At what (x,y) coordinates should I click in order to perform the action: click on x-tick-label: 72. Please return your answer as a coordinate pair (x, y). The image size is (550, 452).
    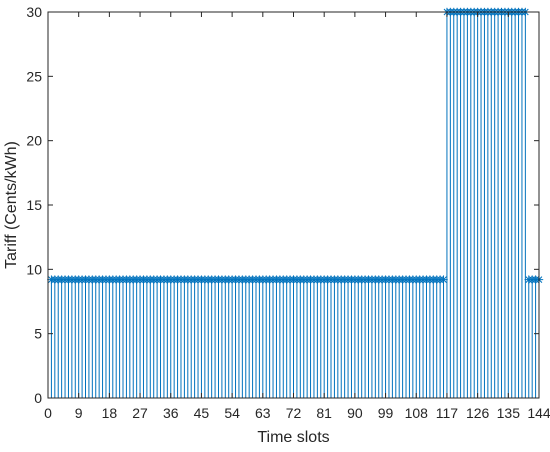
    Looking at the image, I should click on (294, 413).